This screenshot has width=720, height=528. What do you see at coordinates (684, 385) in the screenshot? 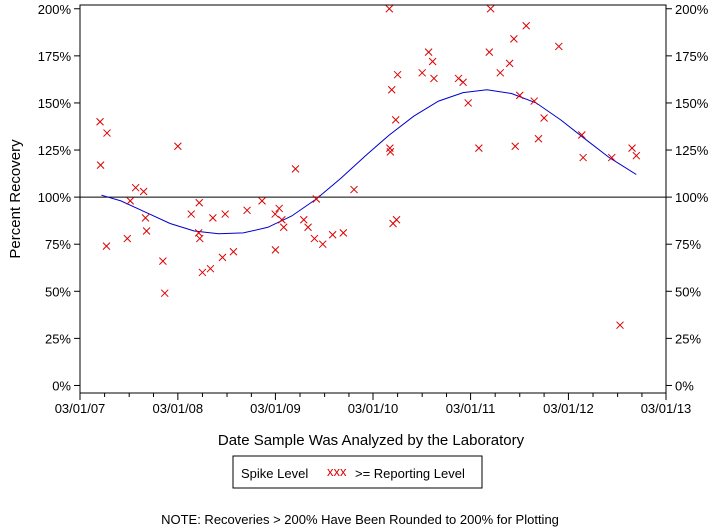
I see `y-tick-label-right: 0%` at bounding box center [684, 385].